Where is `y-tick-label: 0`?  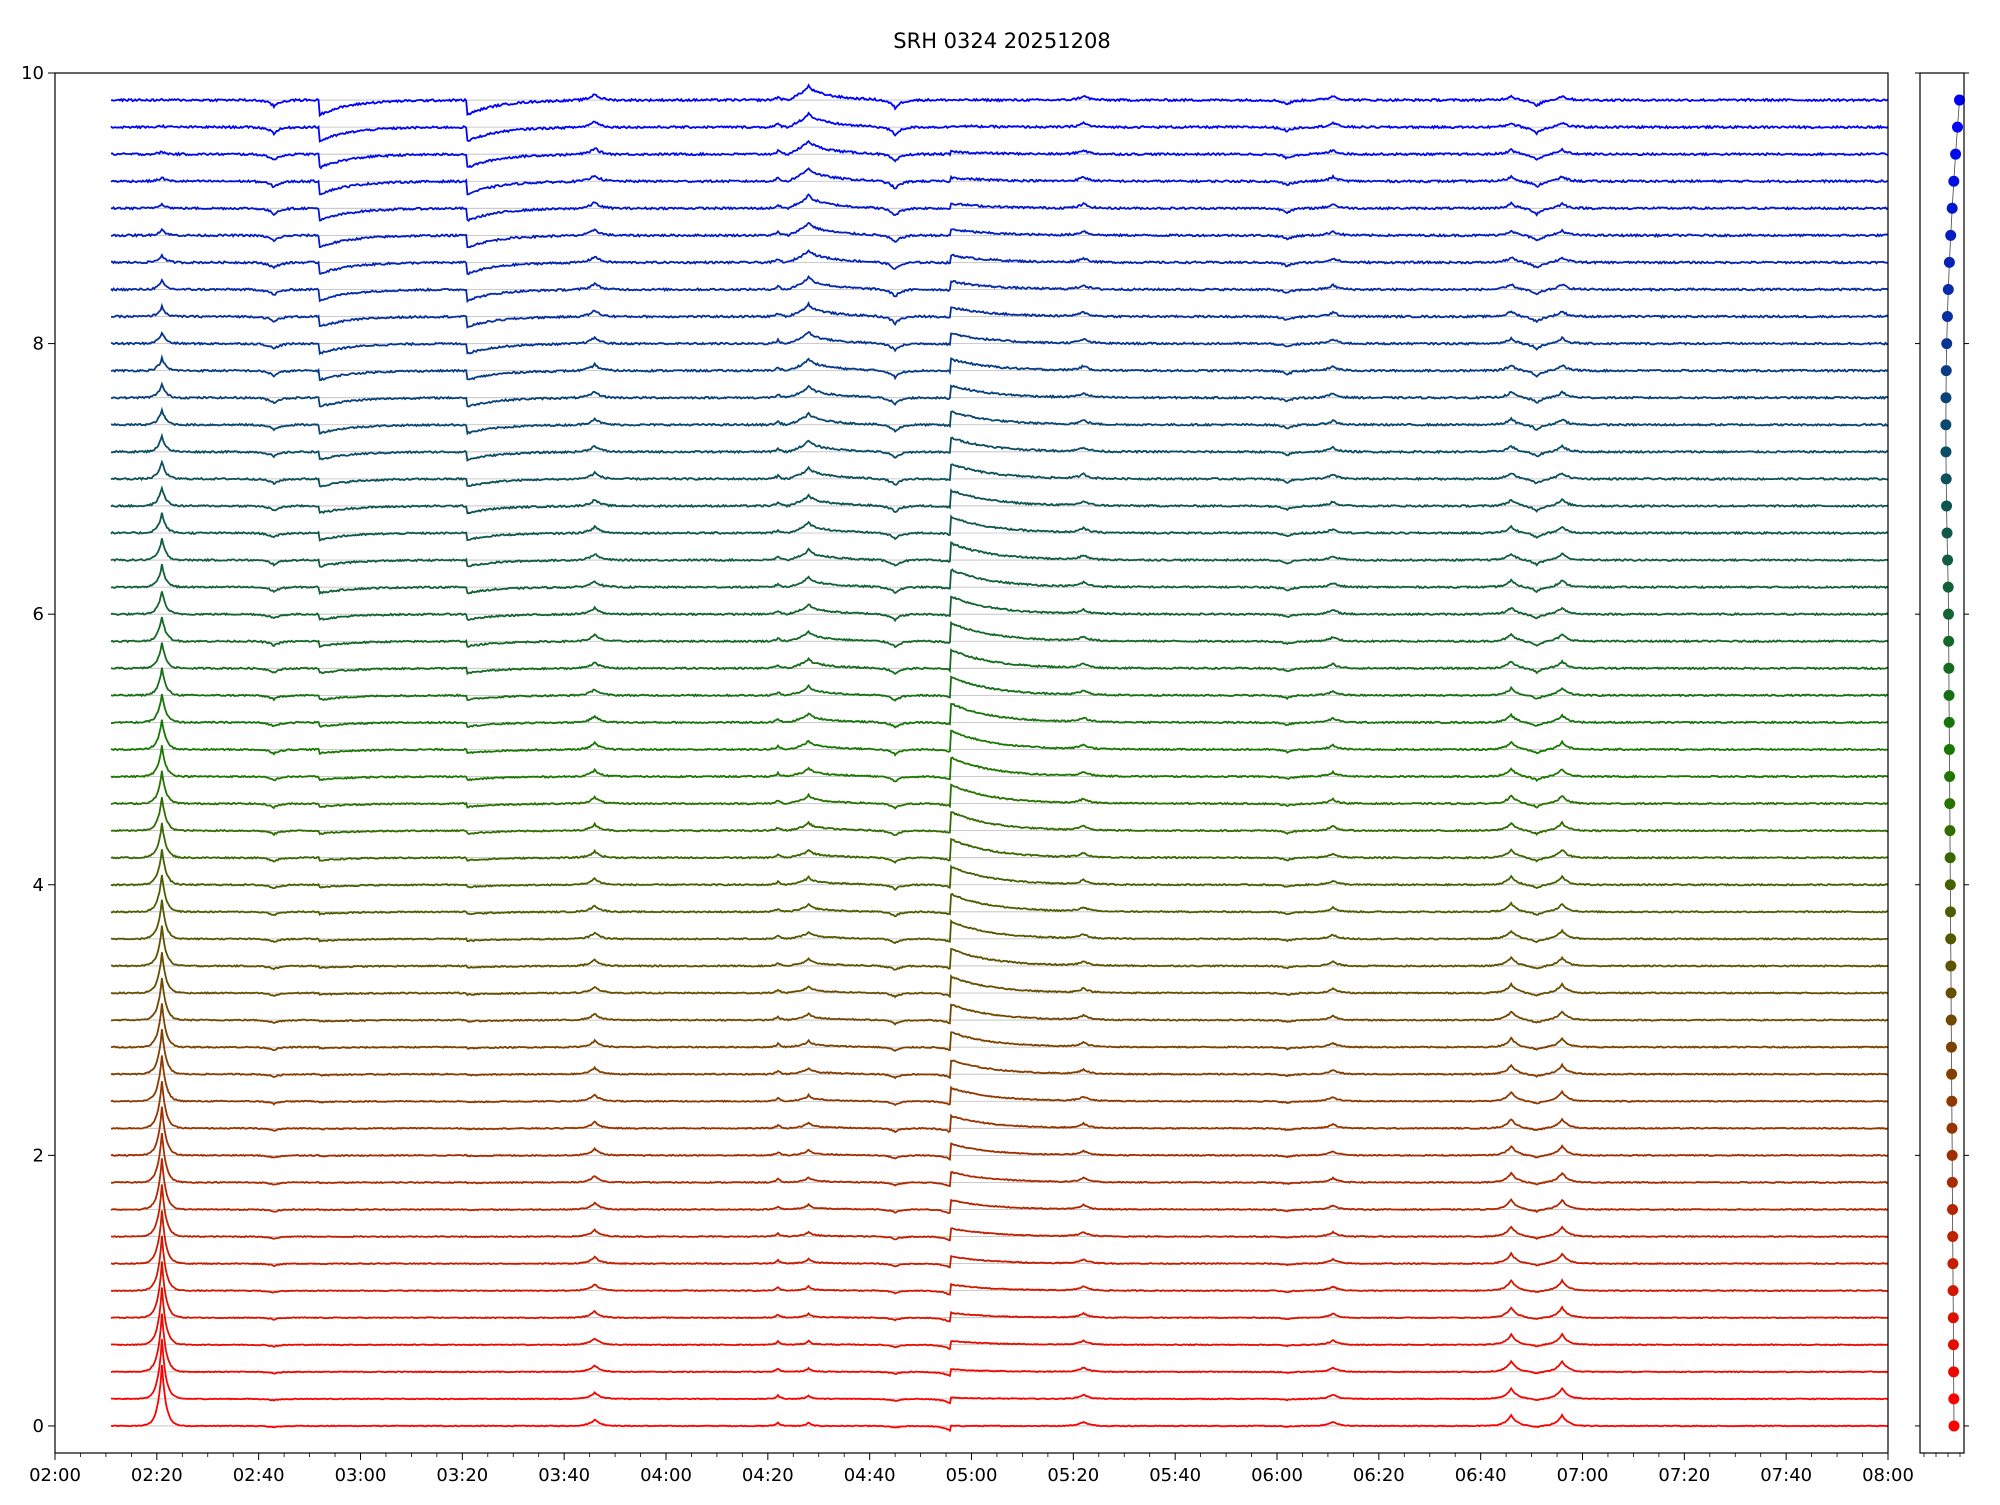 y-tick-label: 0 is located at coordinates (38, 1426).